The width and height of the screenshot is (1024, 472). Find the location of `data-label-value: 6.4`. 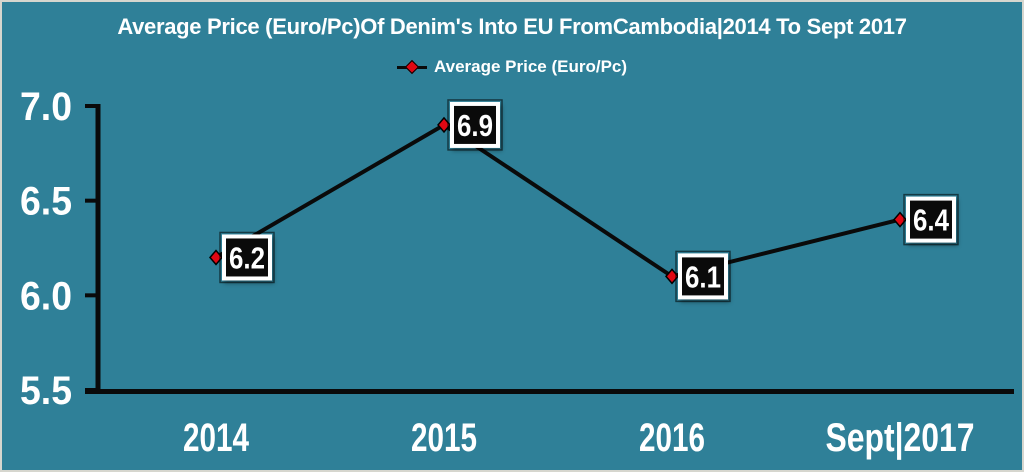

data-label-value: 6.4 is located at coordinates (931, 220).